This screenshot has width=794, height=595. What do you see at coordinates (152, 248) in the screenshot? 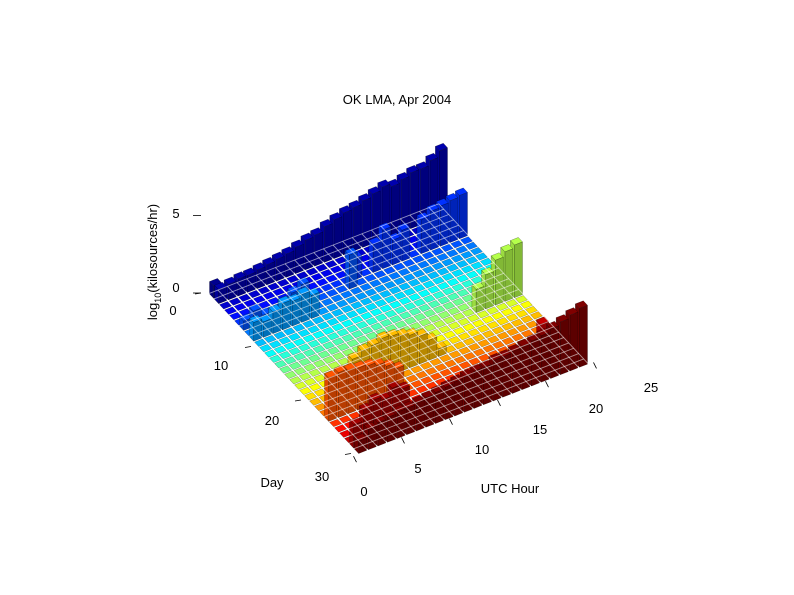
I see `z-axis-label-rest: (kilosources/hr)` at bounding box center [152, 248].